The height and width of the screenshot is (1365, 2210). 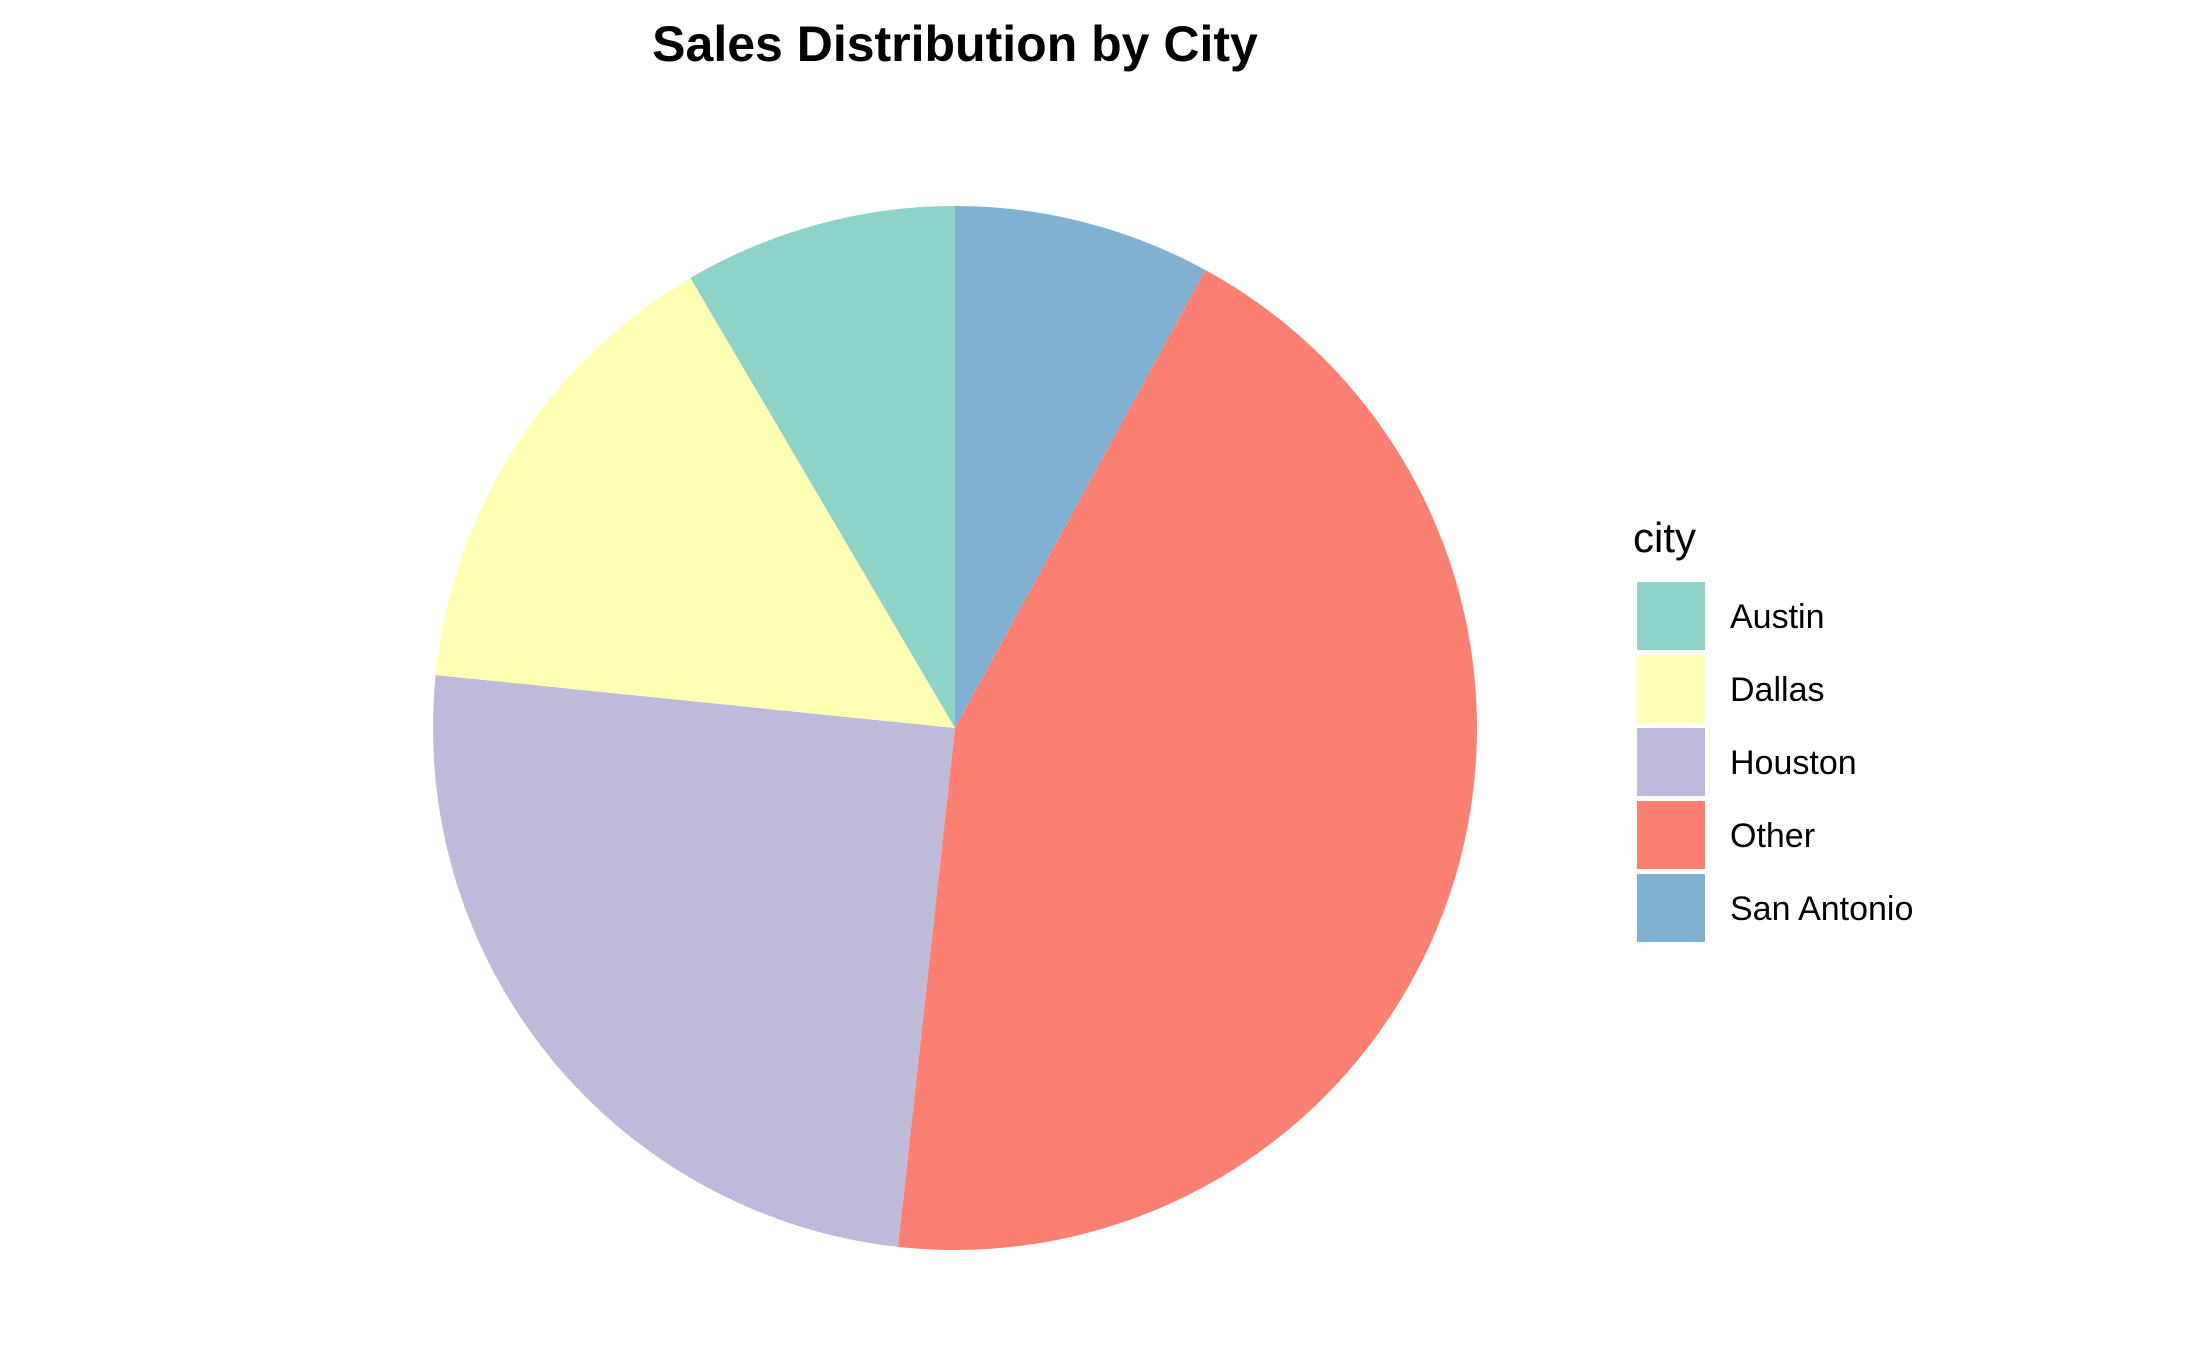 What do you see at coordinates (1671, 835) in the screenshot?
I see `legend-key-other` at bounding box center [1671, 835].